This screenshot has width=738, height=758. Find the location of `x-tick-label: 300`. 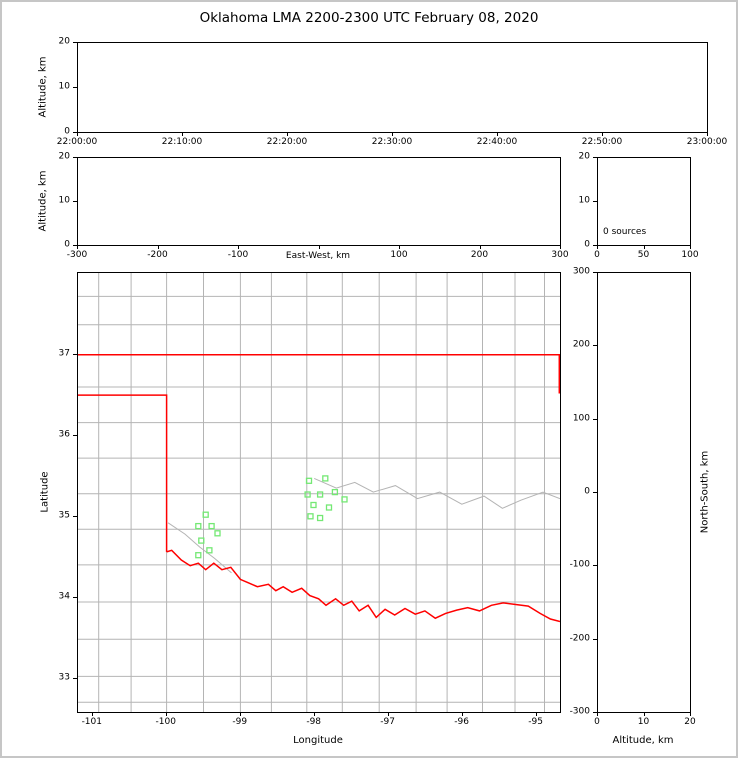

x-tick-label: 300 is located at coordinates (560, 255).